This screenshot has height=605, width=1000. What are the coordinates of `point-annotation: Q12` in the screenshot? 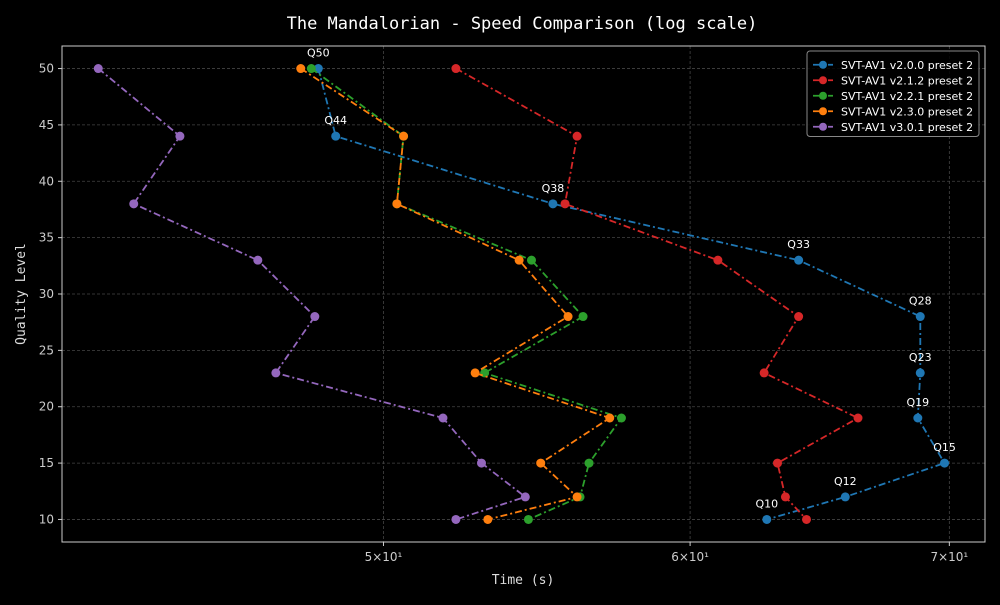 It's located at (845, 481).